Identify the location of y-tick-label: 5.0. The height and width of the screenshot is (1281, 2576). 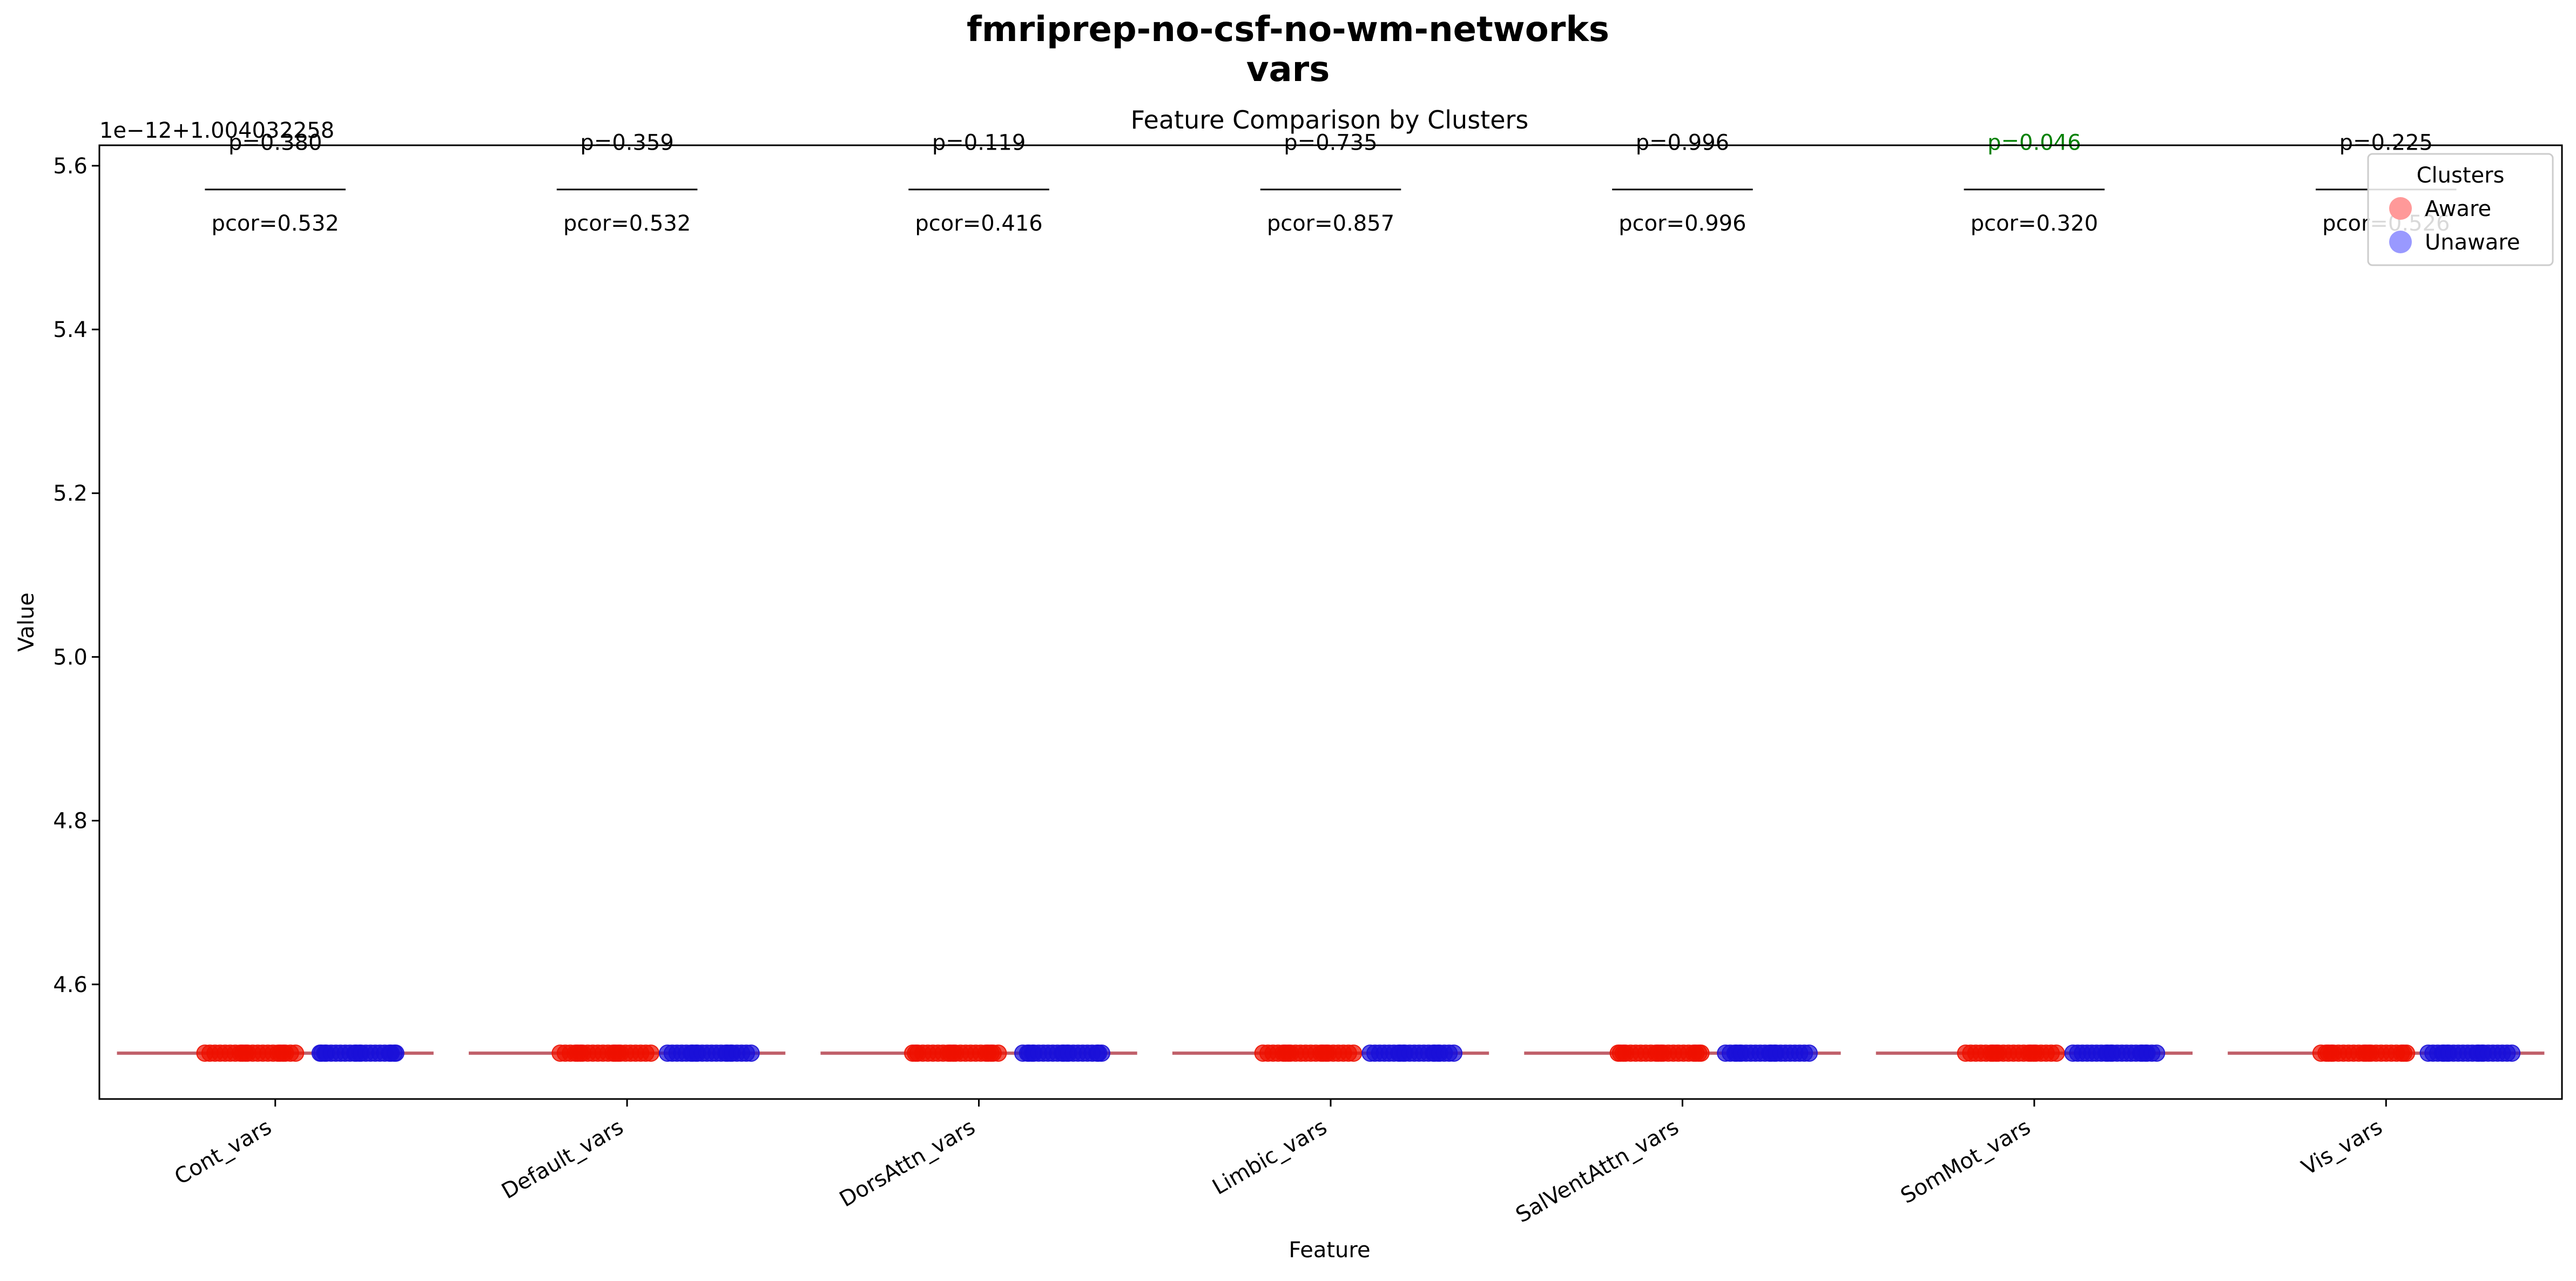
(70, 657).